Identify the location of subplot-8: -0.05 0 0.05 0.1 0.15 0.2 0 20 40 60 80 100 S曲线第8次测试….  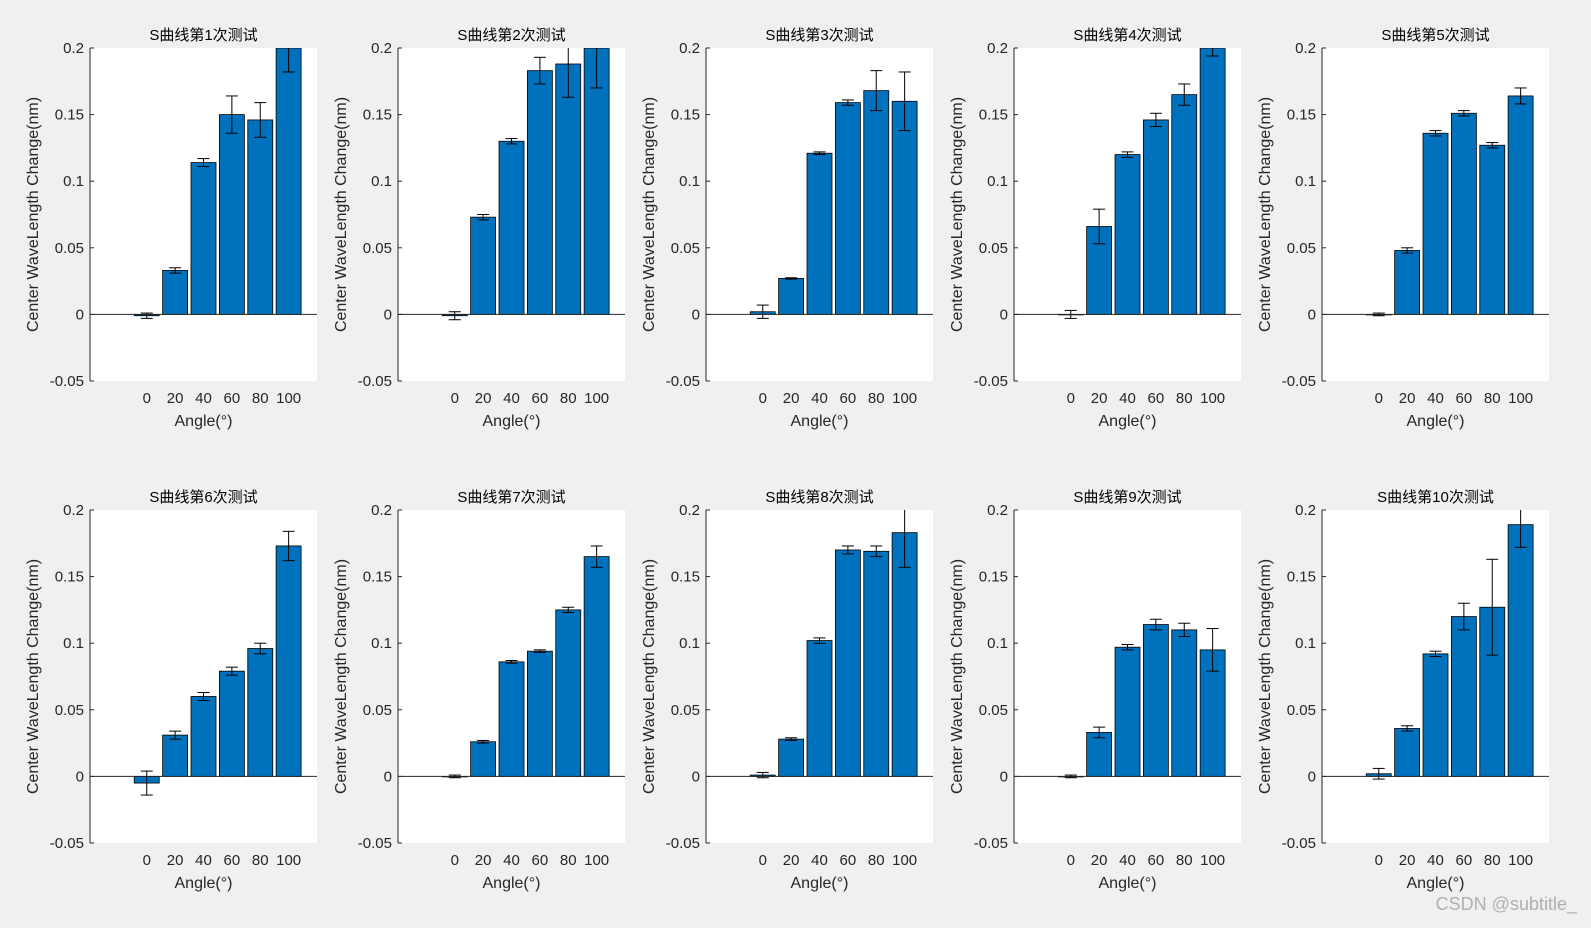
(787, 690).